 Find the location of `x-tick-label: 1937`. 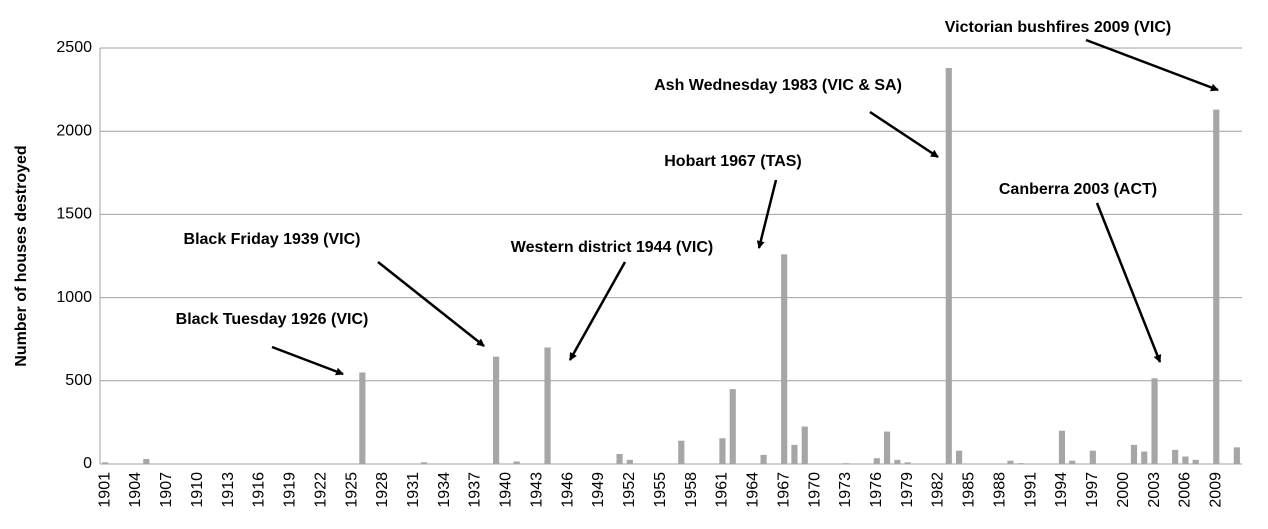

x-tick-label: 1937 is located at coordinates (475, 490).